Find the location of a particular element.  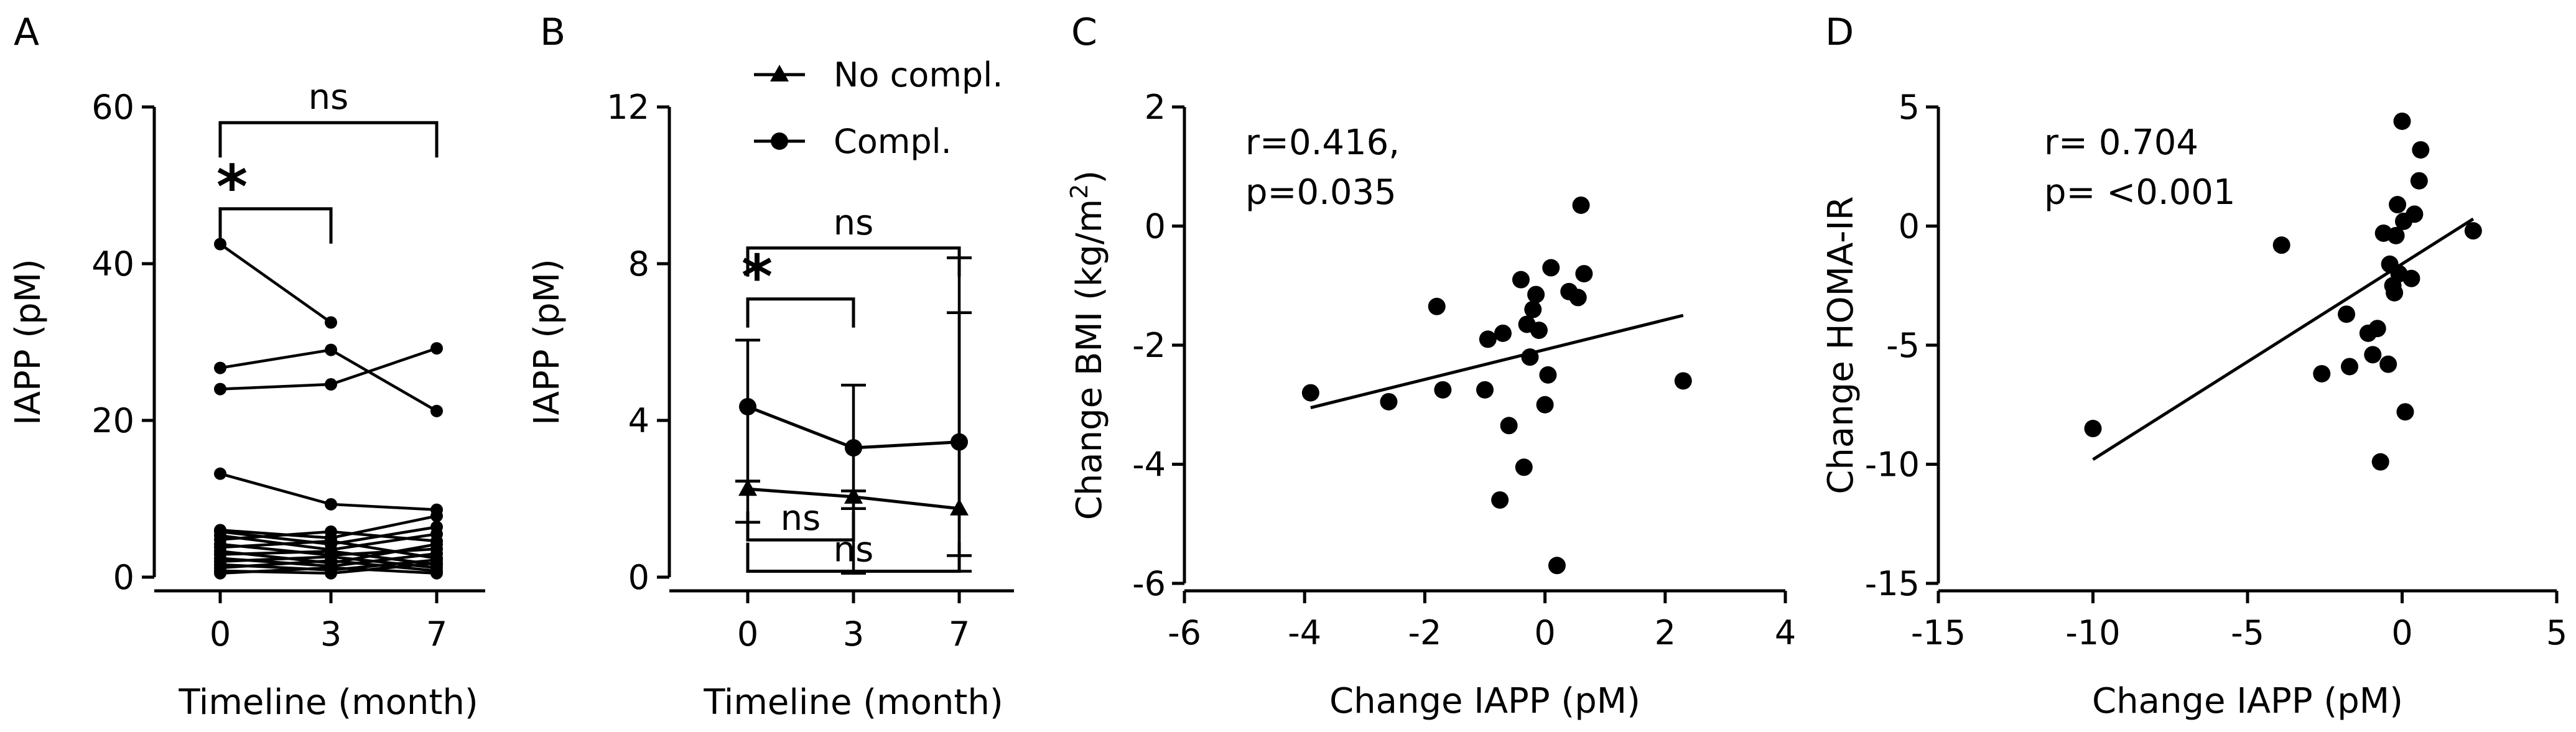

legend-no-compl-label: No compl. is located at coordinates (918, 75).